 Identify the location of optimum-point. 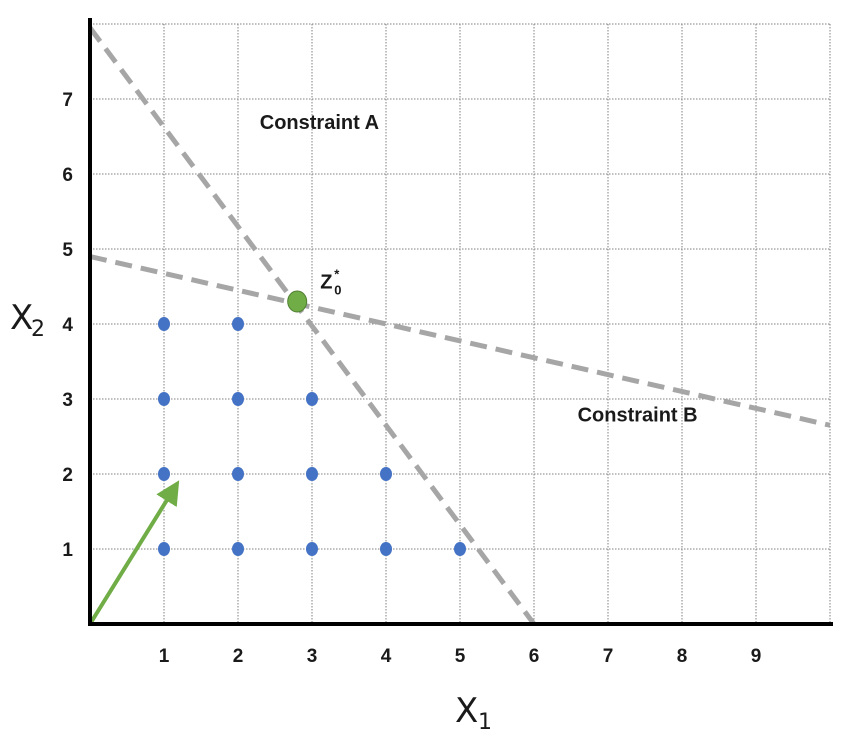
(297, 301).